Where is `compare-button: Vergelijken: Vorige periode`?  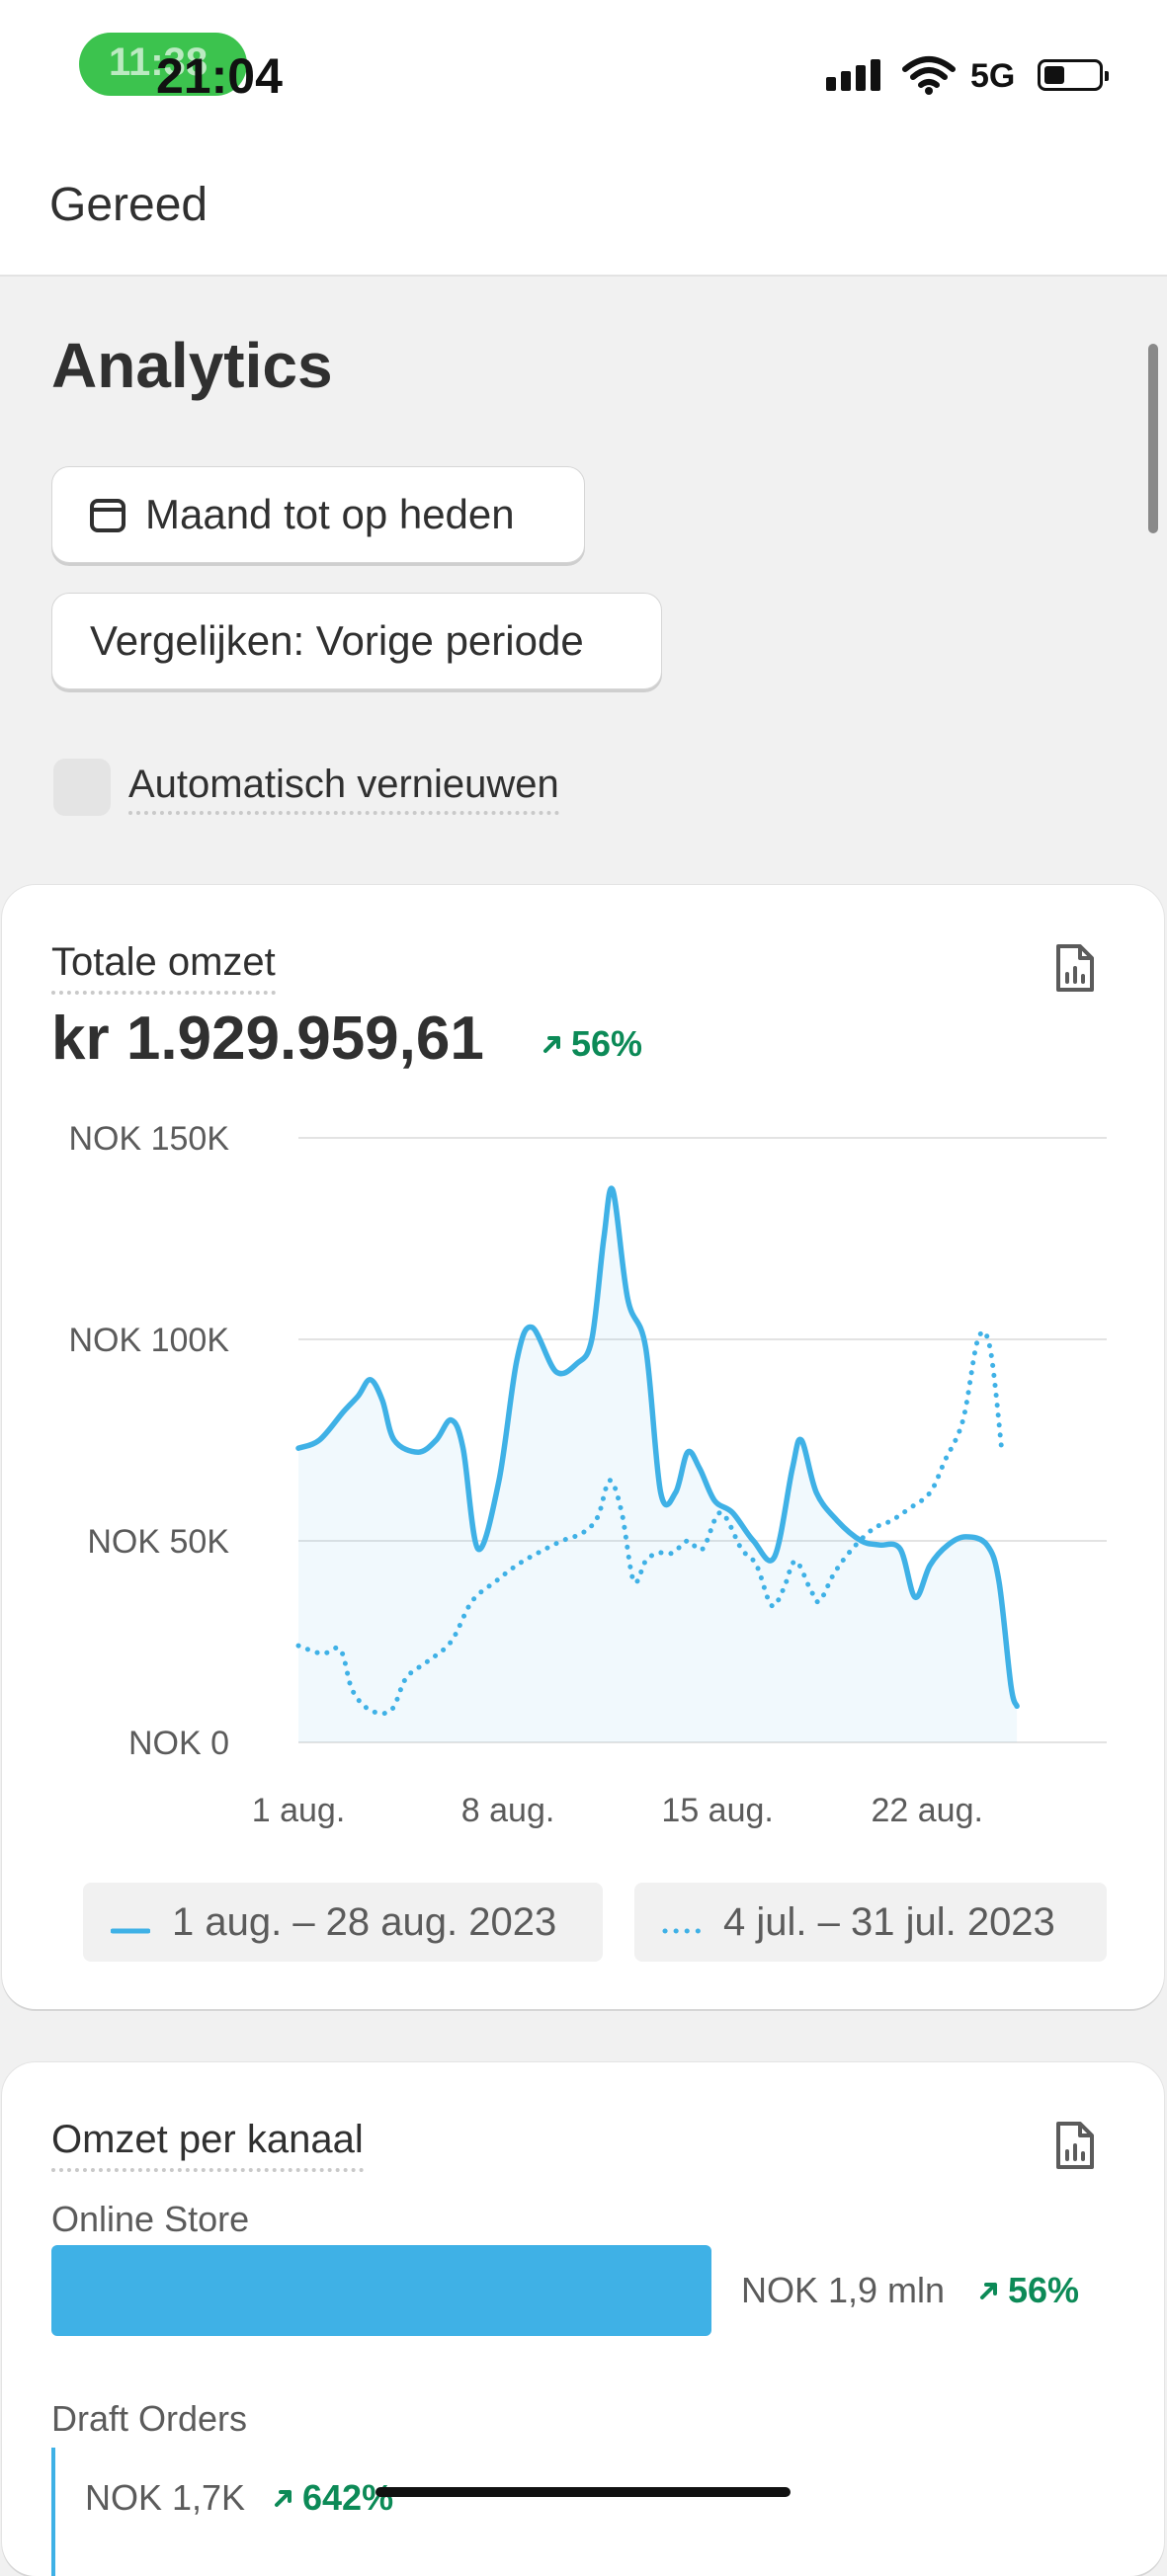 compare-button: Vergelijken: Vorige periode is located at coordinates (356, 641).